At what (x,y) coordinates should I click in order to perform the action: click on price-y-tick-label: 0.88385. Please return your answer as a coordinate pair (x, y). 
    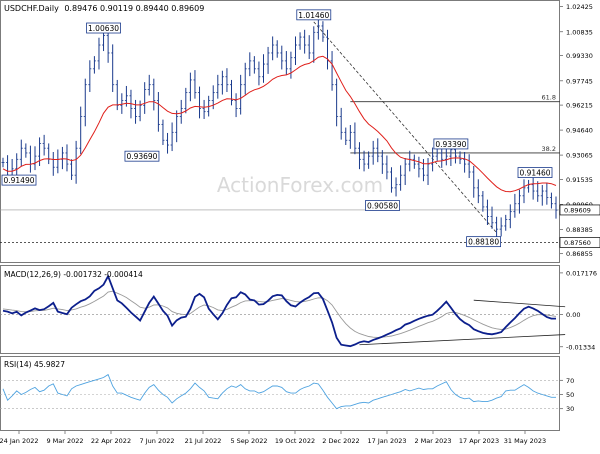
    Looking at the image, I should click on (579, 230).